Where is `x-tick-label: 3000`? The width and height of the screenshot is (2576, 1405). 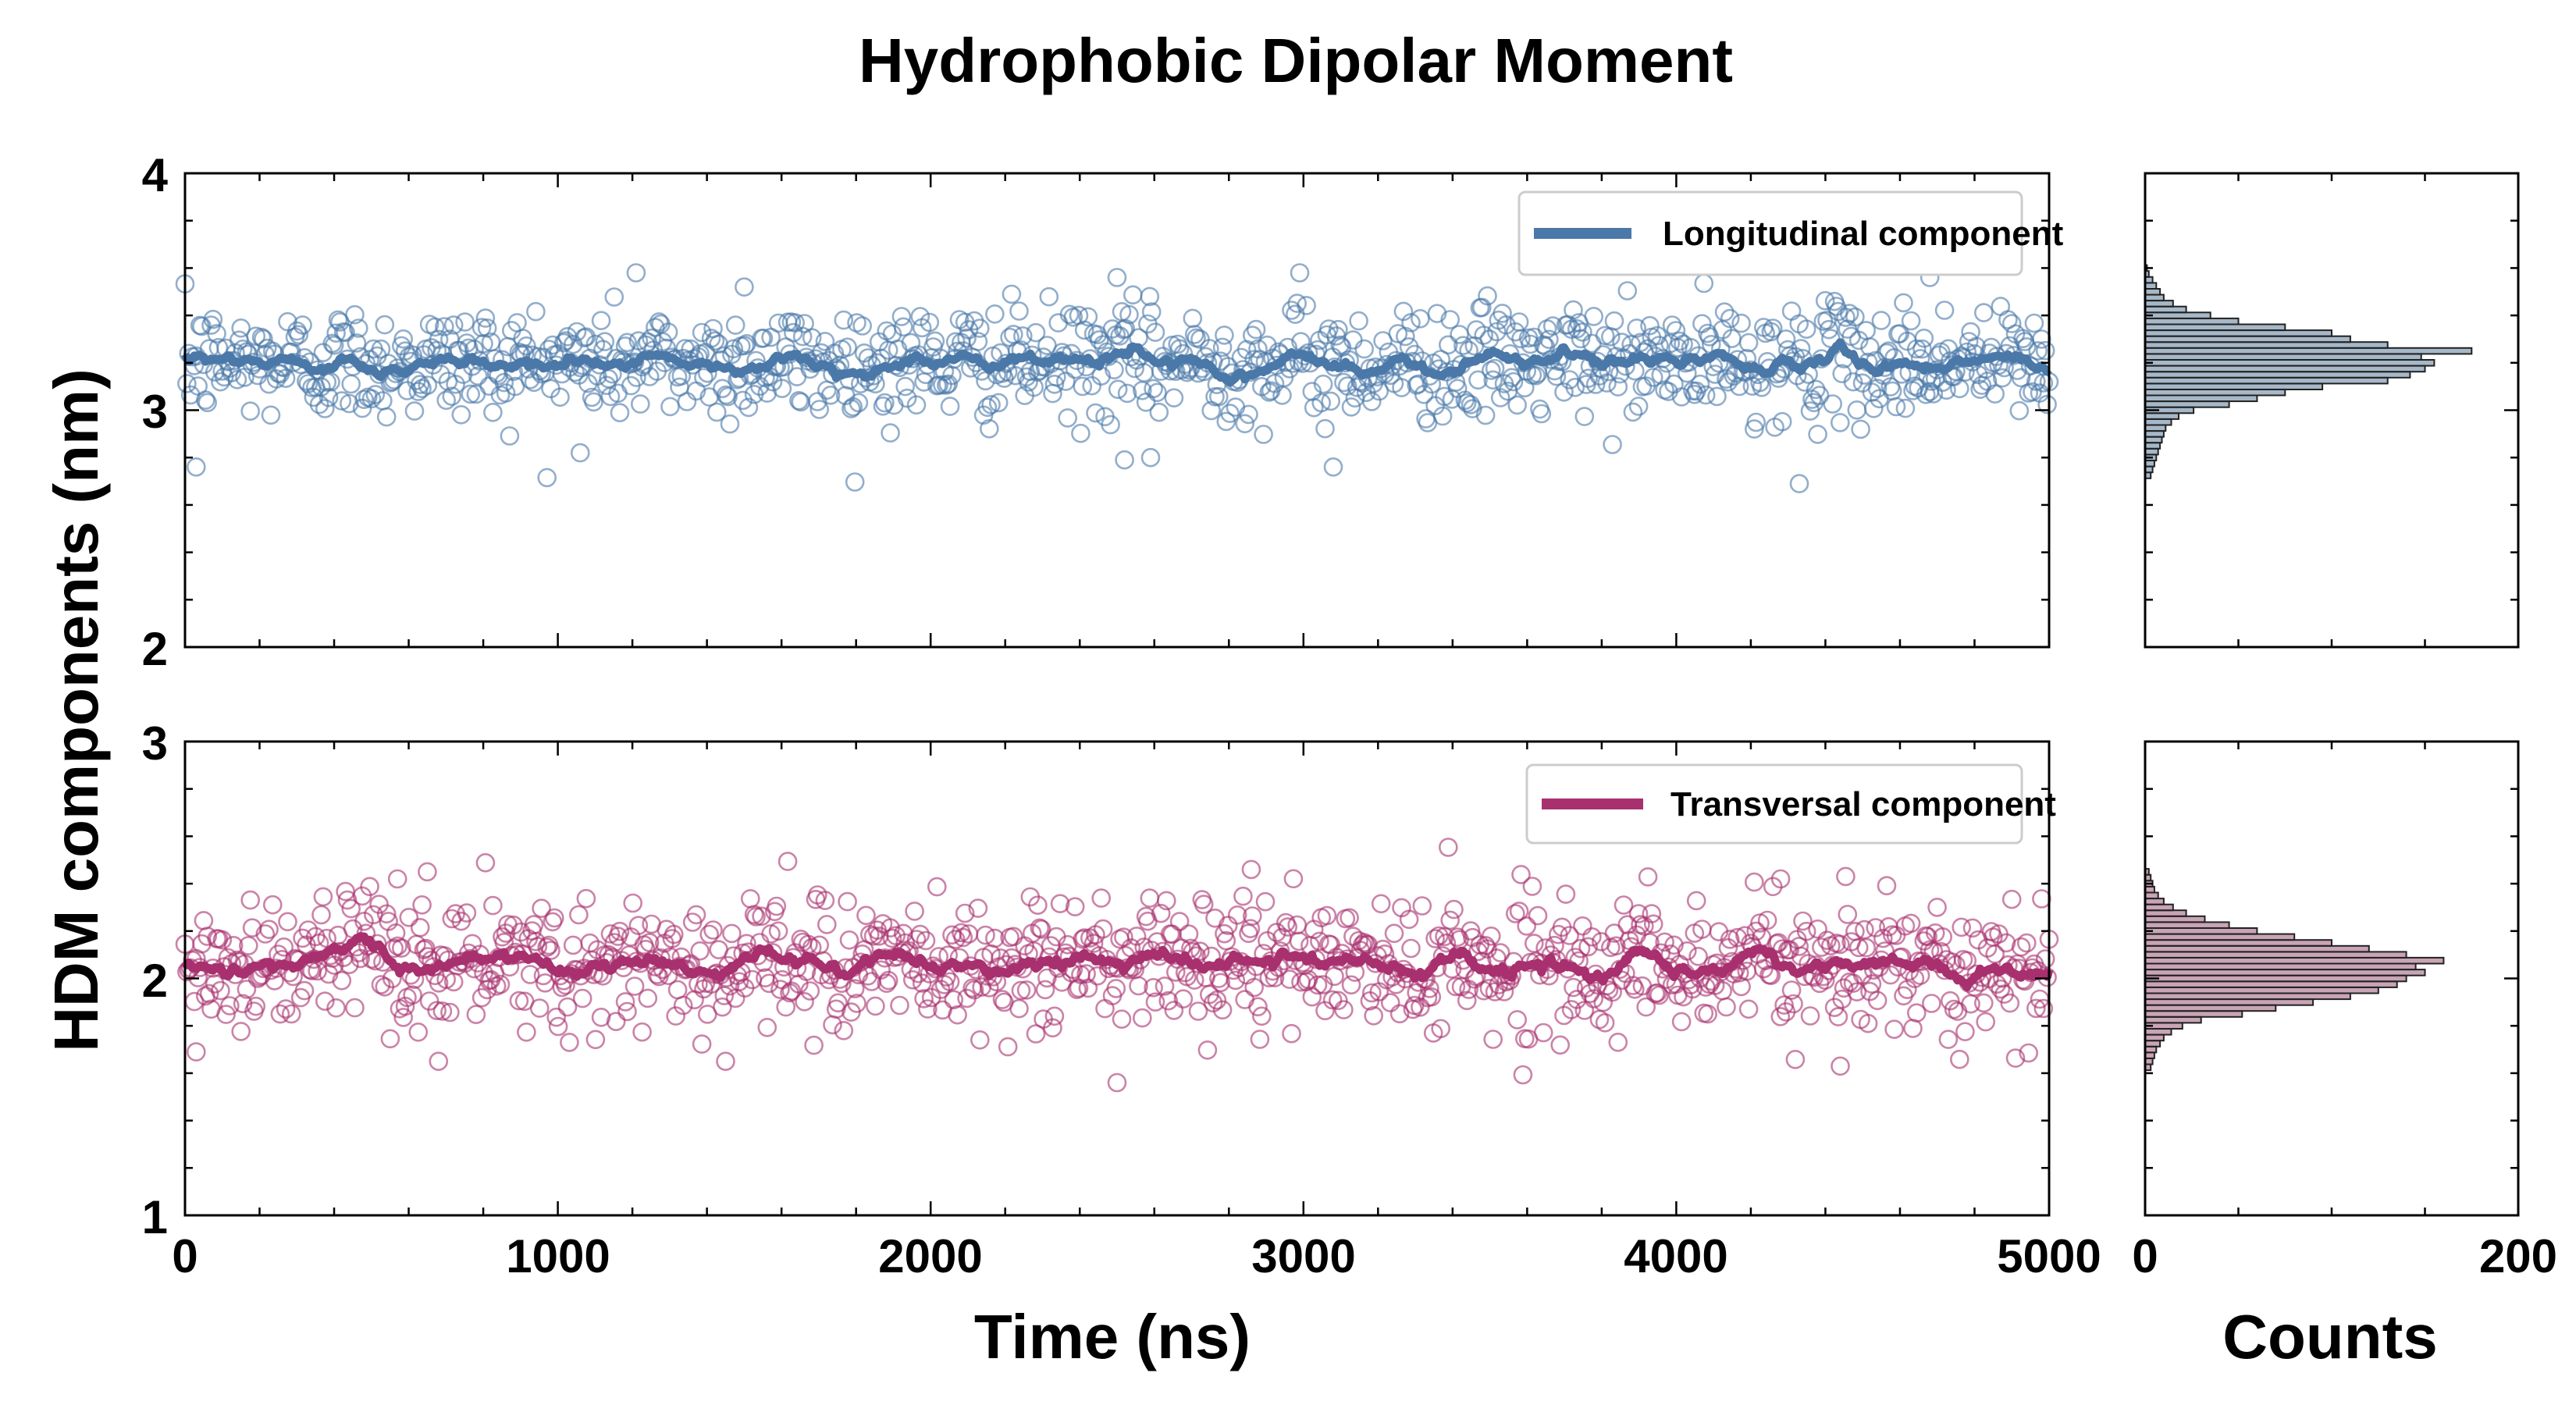
x-tick-label: 3000 is located at coordinates (1303, 1256).